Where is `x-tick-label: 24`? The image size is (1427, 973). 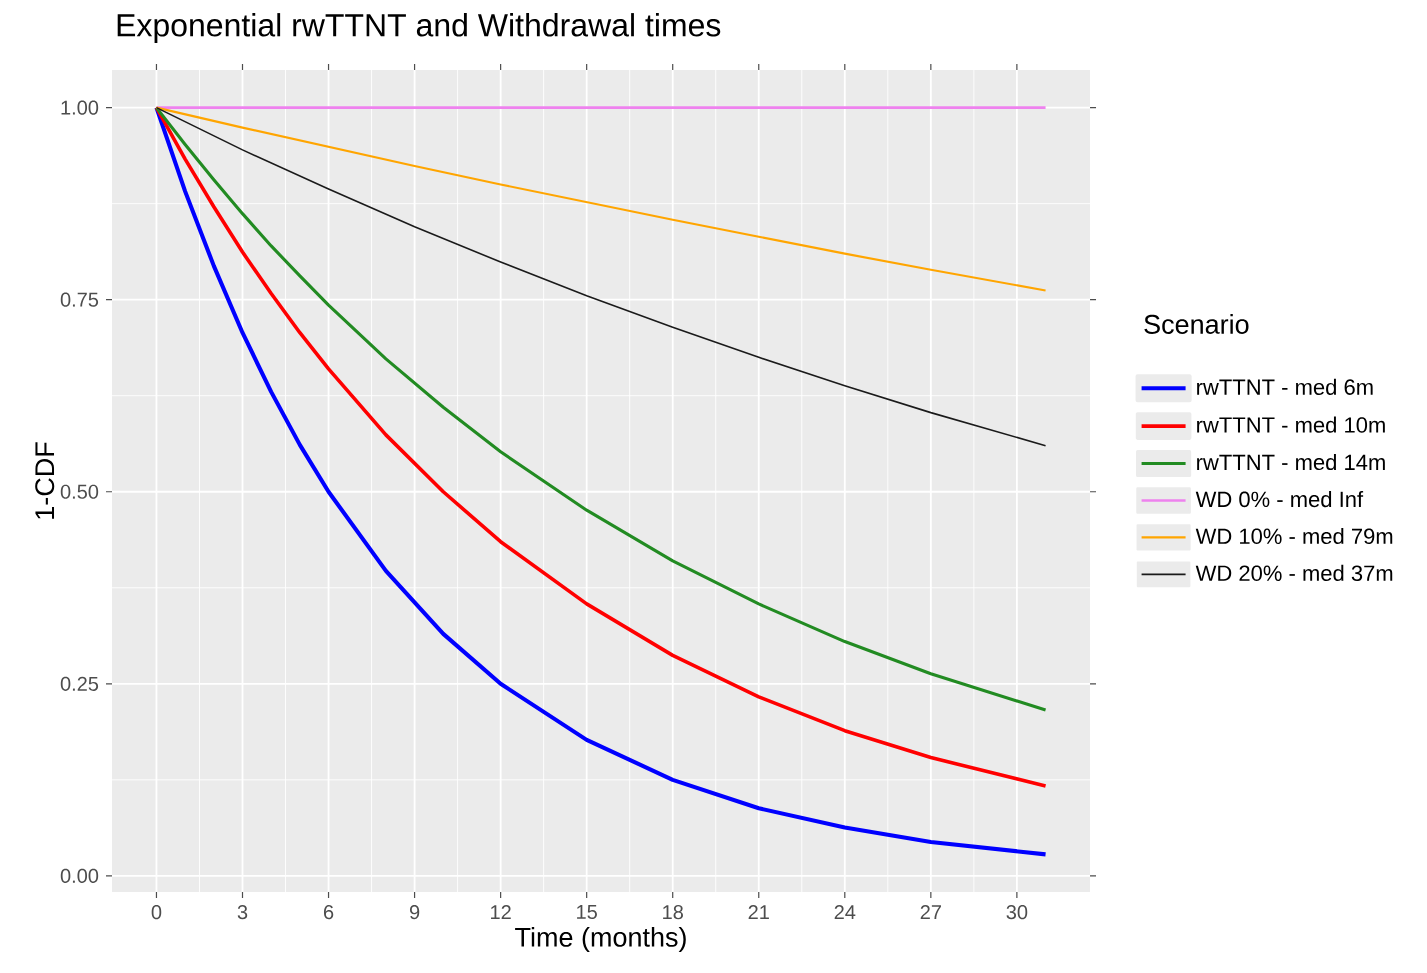 x-tick-label: 24 is located at coordinates (845, 912).